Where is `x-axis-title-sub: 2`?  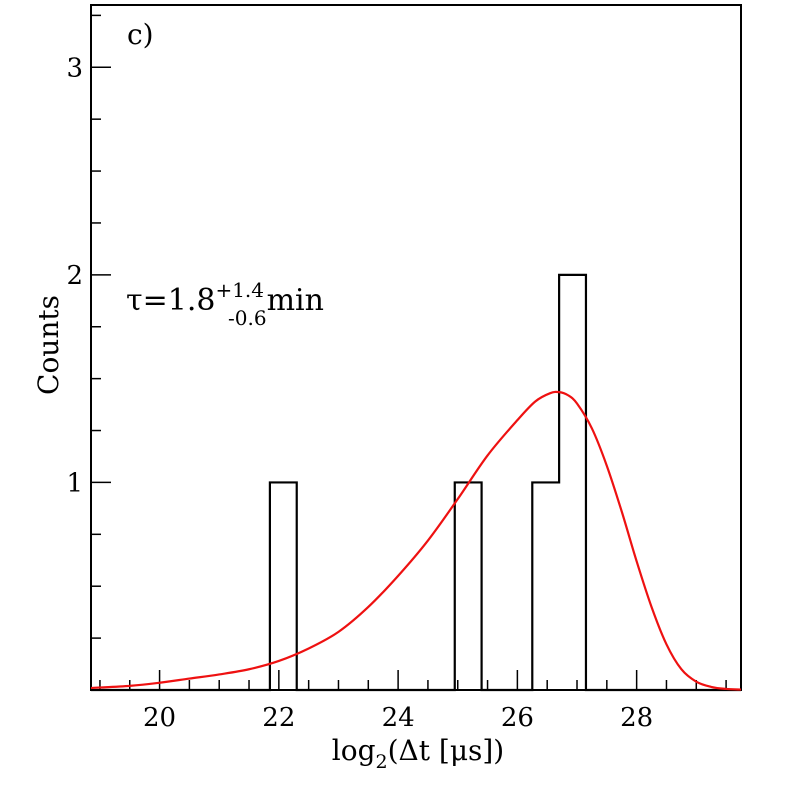 x-axis-title-sub: 2 is located at coordinates (382, 762).